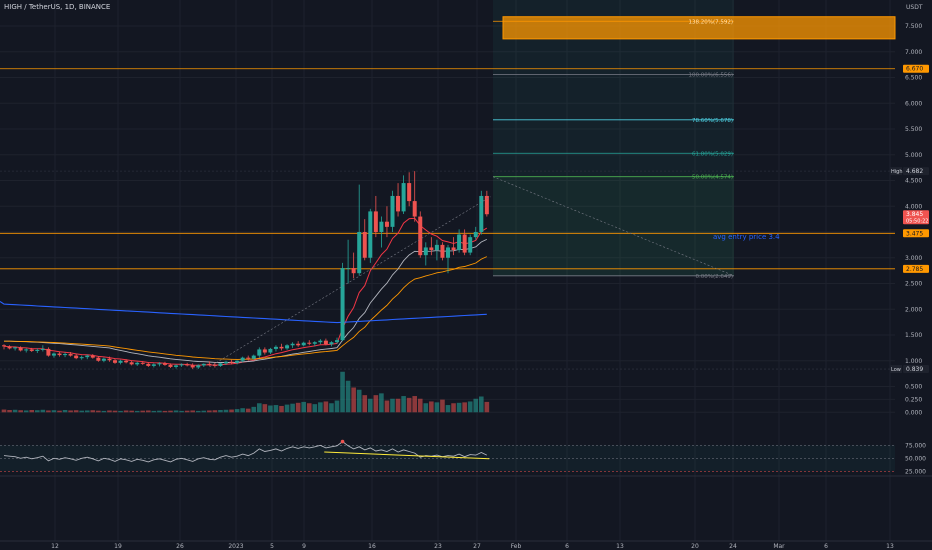  What do you see at coordinates (917, 222) in the screenshot?
I see `price-countdown: 05:50:22` at bounding box center [917, 222].